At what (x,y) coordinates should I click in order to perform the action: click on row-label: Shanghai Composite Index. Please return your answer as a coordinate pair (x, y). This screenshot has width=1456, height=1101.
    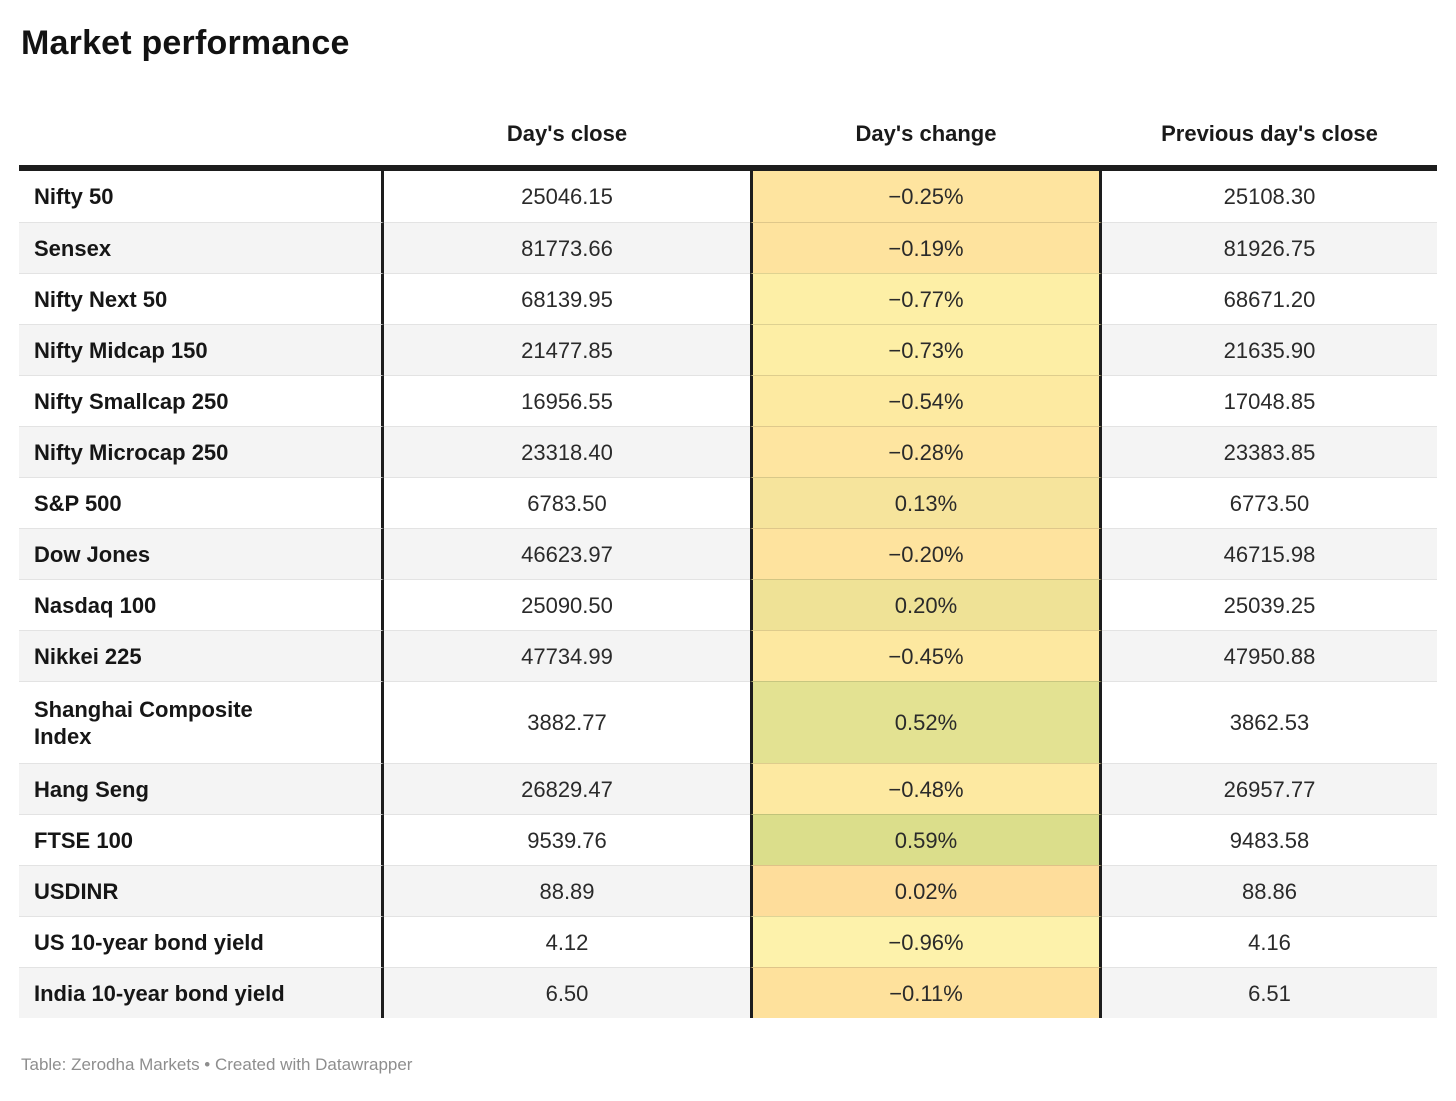
    Looking at the image, I should click on (201, 722).